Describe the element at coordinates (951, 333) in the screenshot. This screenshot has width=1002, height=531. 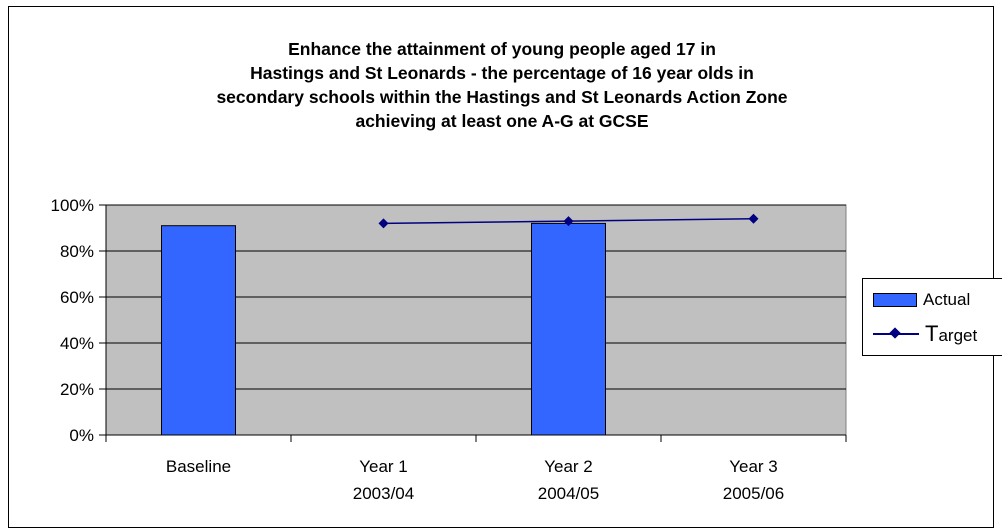
I see `legend-label-target: Target` at that location.